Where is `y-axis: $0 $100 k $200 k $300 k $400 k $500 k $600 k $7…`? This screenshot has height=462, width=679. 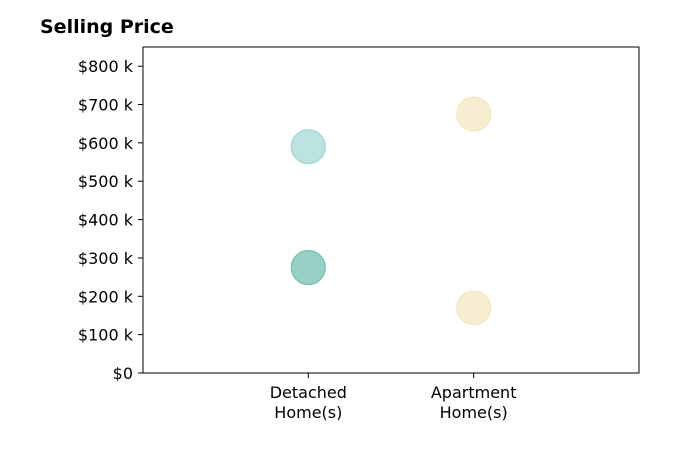
y-axis: $0 $100 k $200 k $300 k $400 k $500 k $600 k $7… is located at coordinates (110, 220).